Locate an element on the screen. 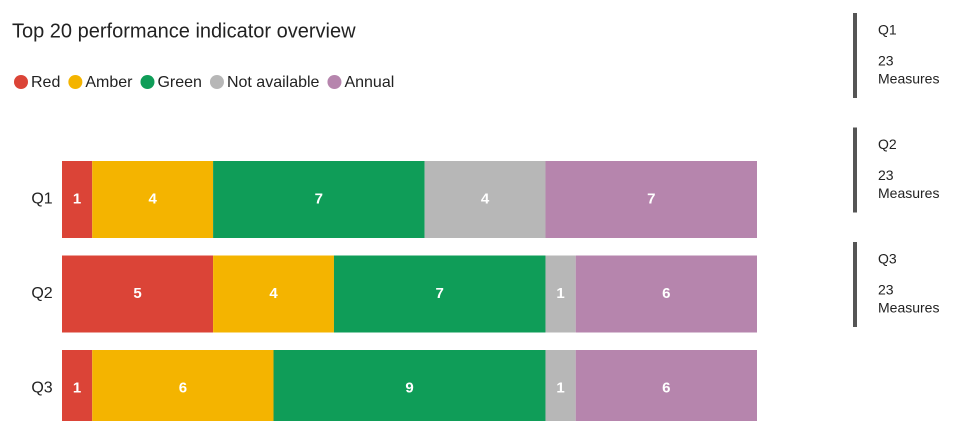 The width and height of the screenshot is (970, 421). category-label: Q1 is located at coordinates (41, 199).